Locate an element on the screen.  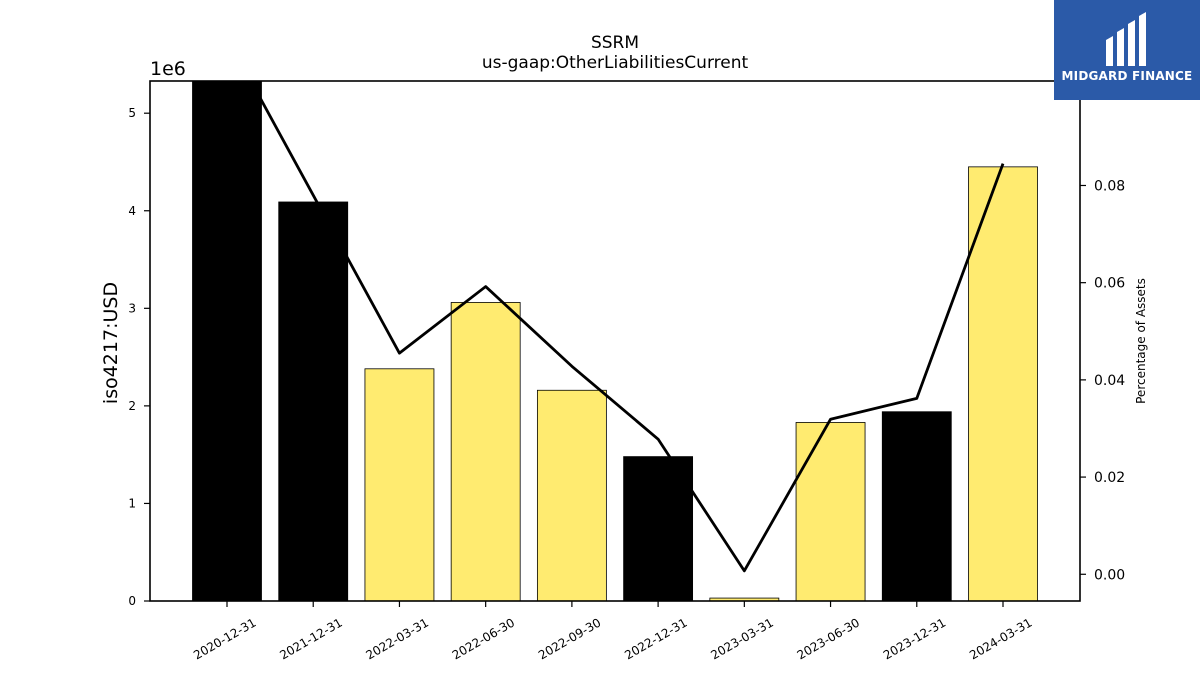
x-tick-label-2022-03-31: 2022-03-31 is located at coordinates (397, 638).